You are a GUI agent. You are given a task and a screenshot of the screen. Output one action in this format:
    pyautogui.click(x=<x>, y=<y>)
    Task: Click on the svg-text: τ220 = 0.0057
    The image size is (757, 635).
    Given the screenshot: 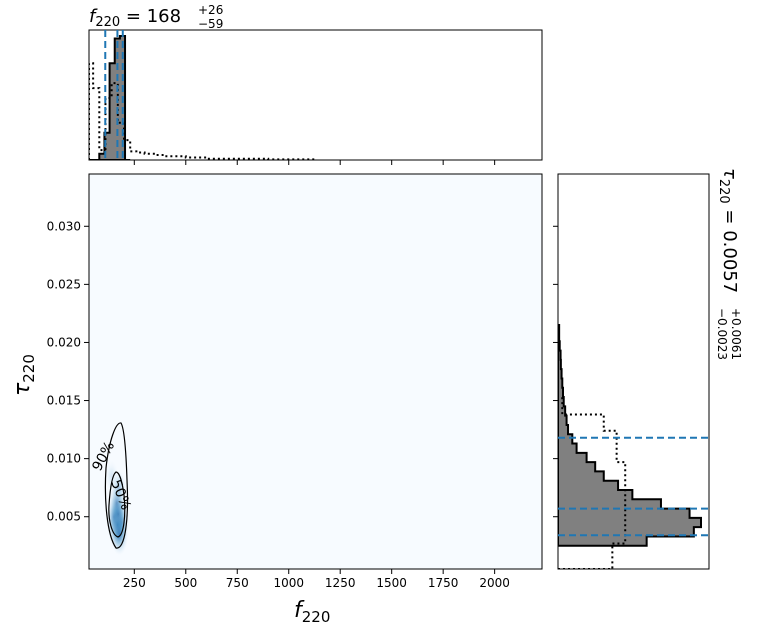 What is the action you would take?
    pyautogui.click(x=728, y=230)
    